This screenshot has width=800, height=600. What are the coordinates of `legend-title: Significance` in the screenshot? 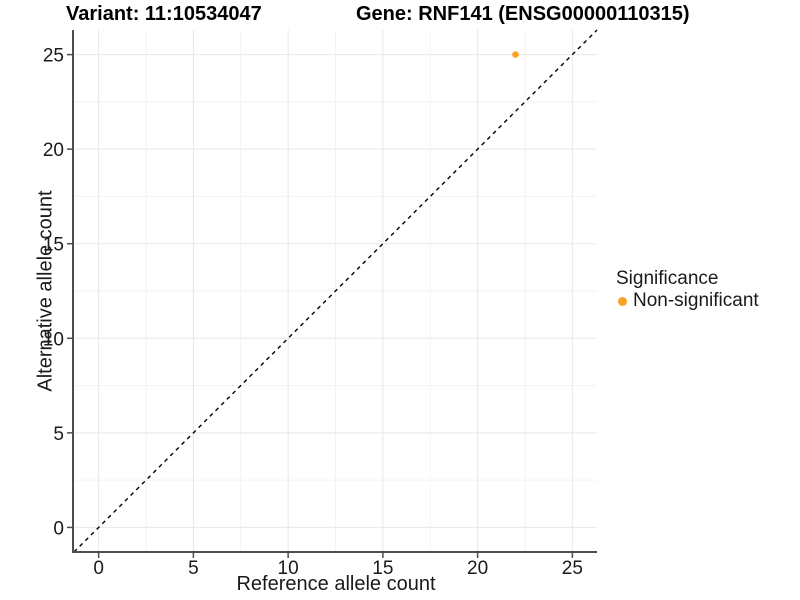 It's located at (667, 278).